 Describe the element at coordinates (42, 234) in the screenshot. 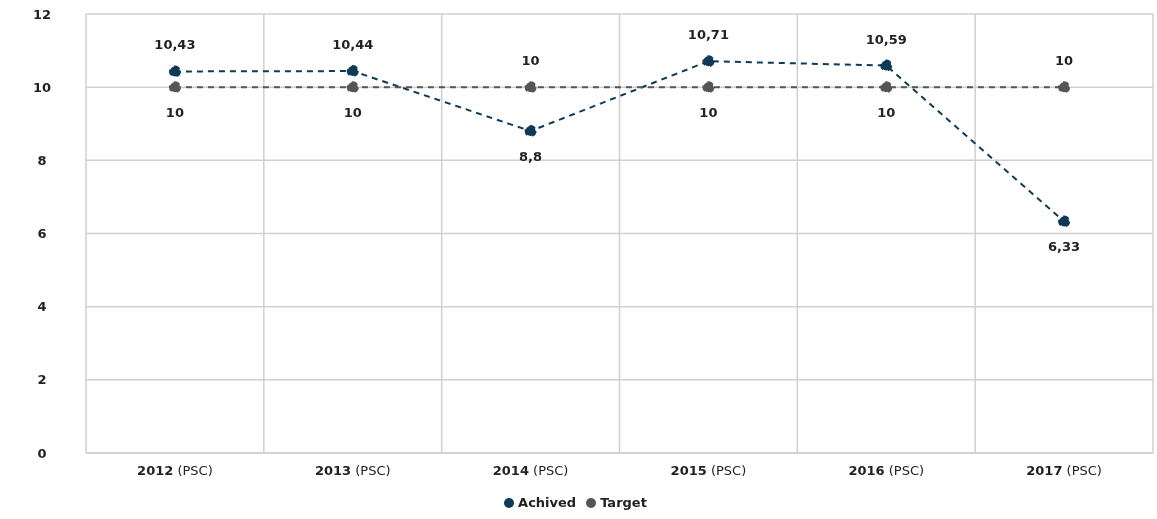

I see `y-tick-label: 6` at that location.